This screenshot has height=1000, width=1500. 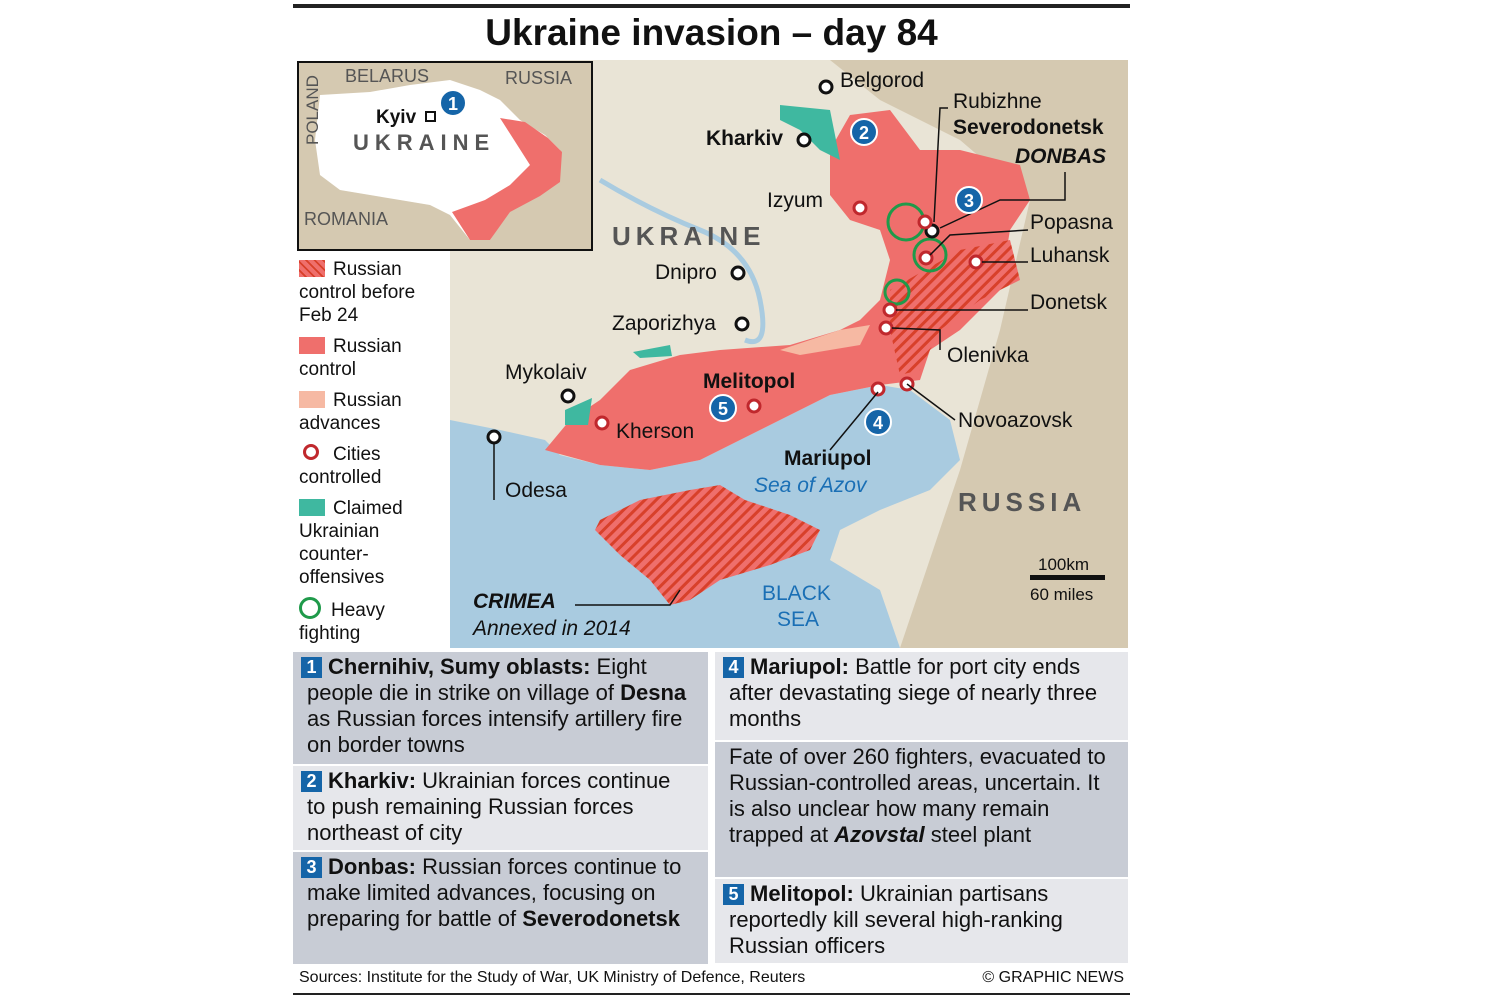 I want to click on note-text: Severodonetsk, so click(x=601, y=918).